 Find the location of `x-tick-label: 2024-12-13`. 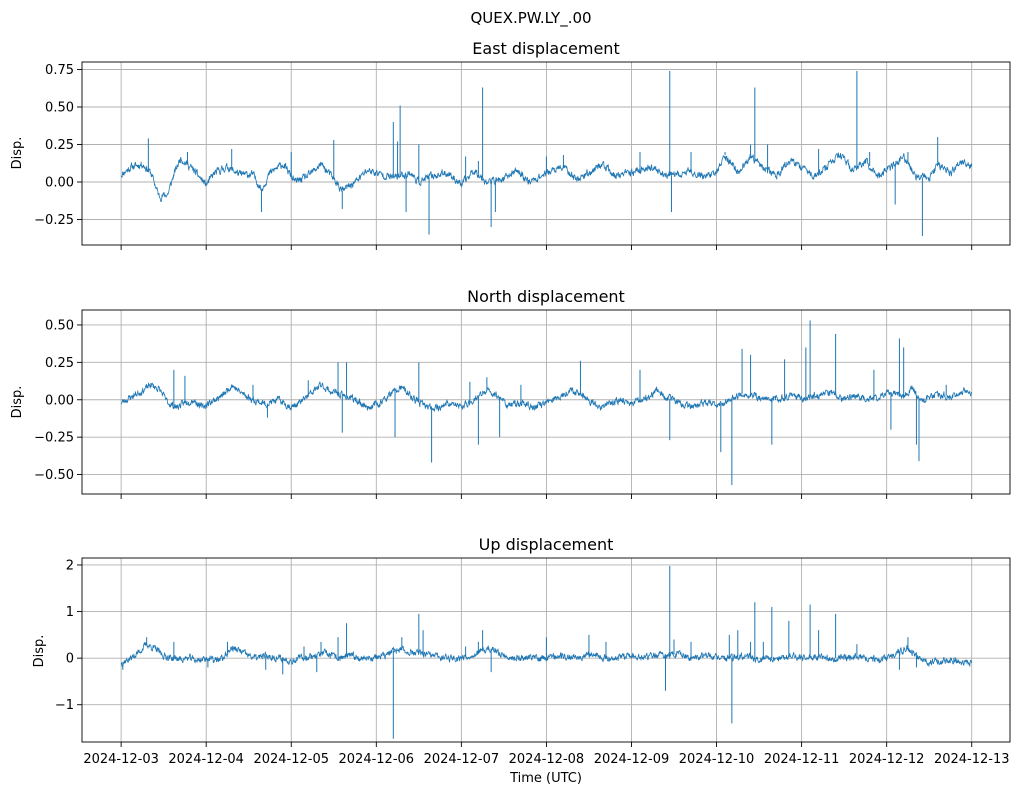

x-tick-label: 2024-12-13 is located at coordinates (972, 759).